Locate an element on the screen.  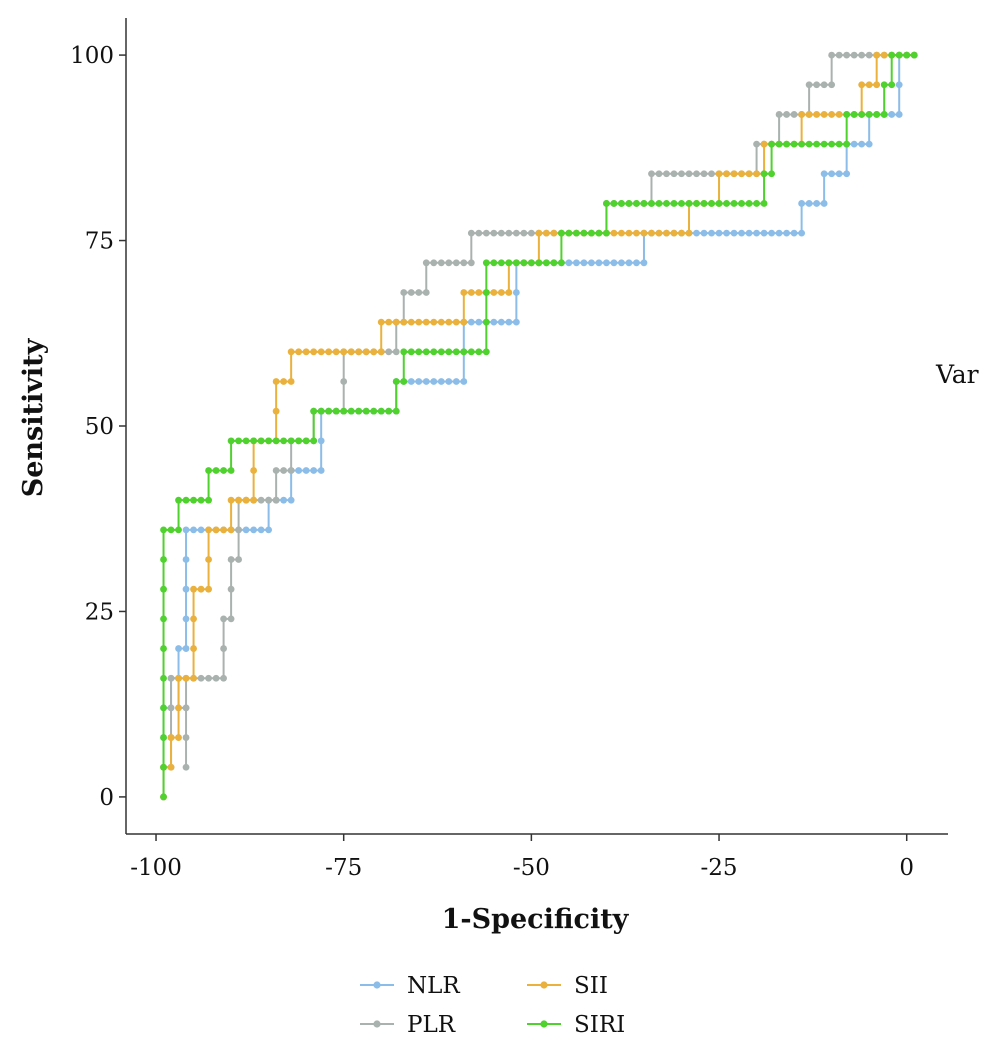
y-tick-label: 50 is located at coordinates (99, 427).